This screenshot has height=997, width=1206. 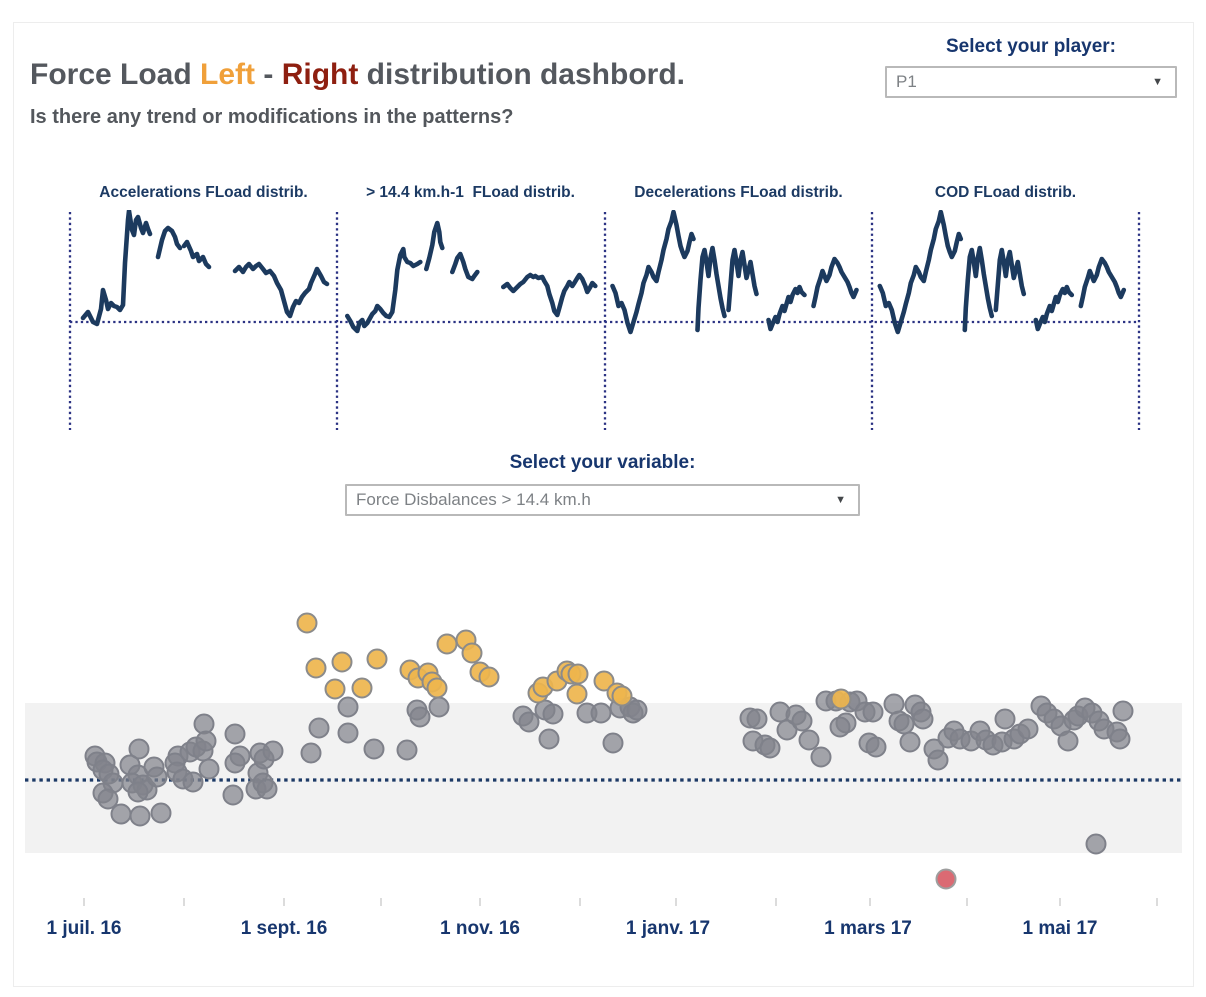 What do you see at coordinates (521, 74) in the screenshot?
I see `title-part-2: distribution dashbord.` at bounding box center [521, 74].